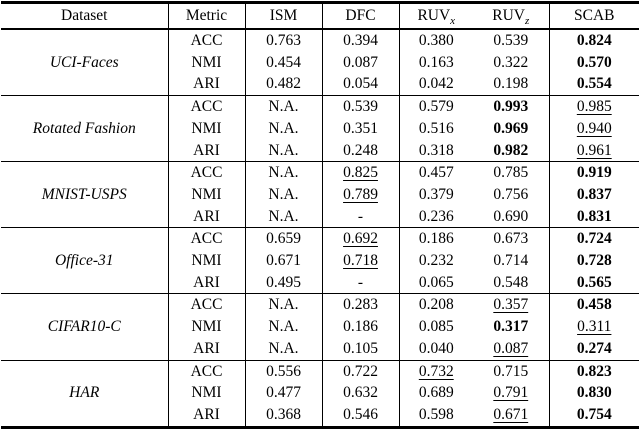 The image size is (640, 431). I want to click on second-best-value: 0.791, so click(511, 393).